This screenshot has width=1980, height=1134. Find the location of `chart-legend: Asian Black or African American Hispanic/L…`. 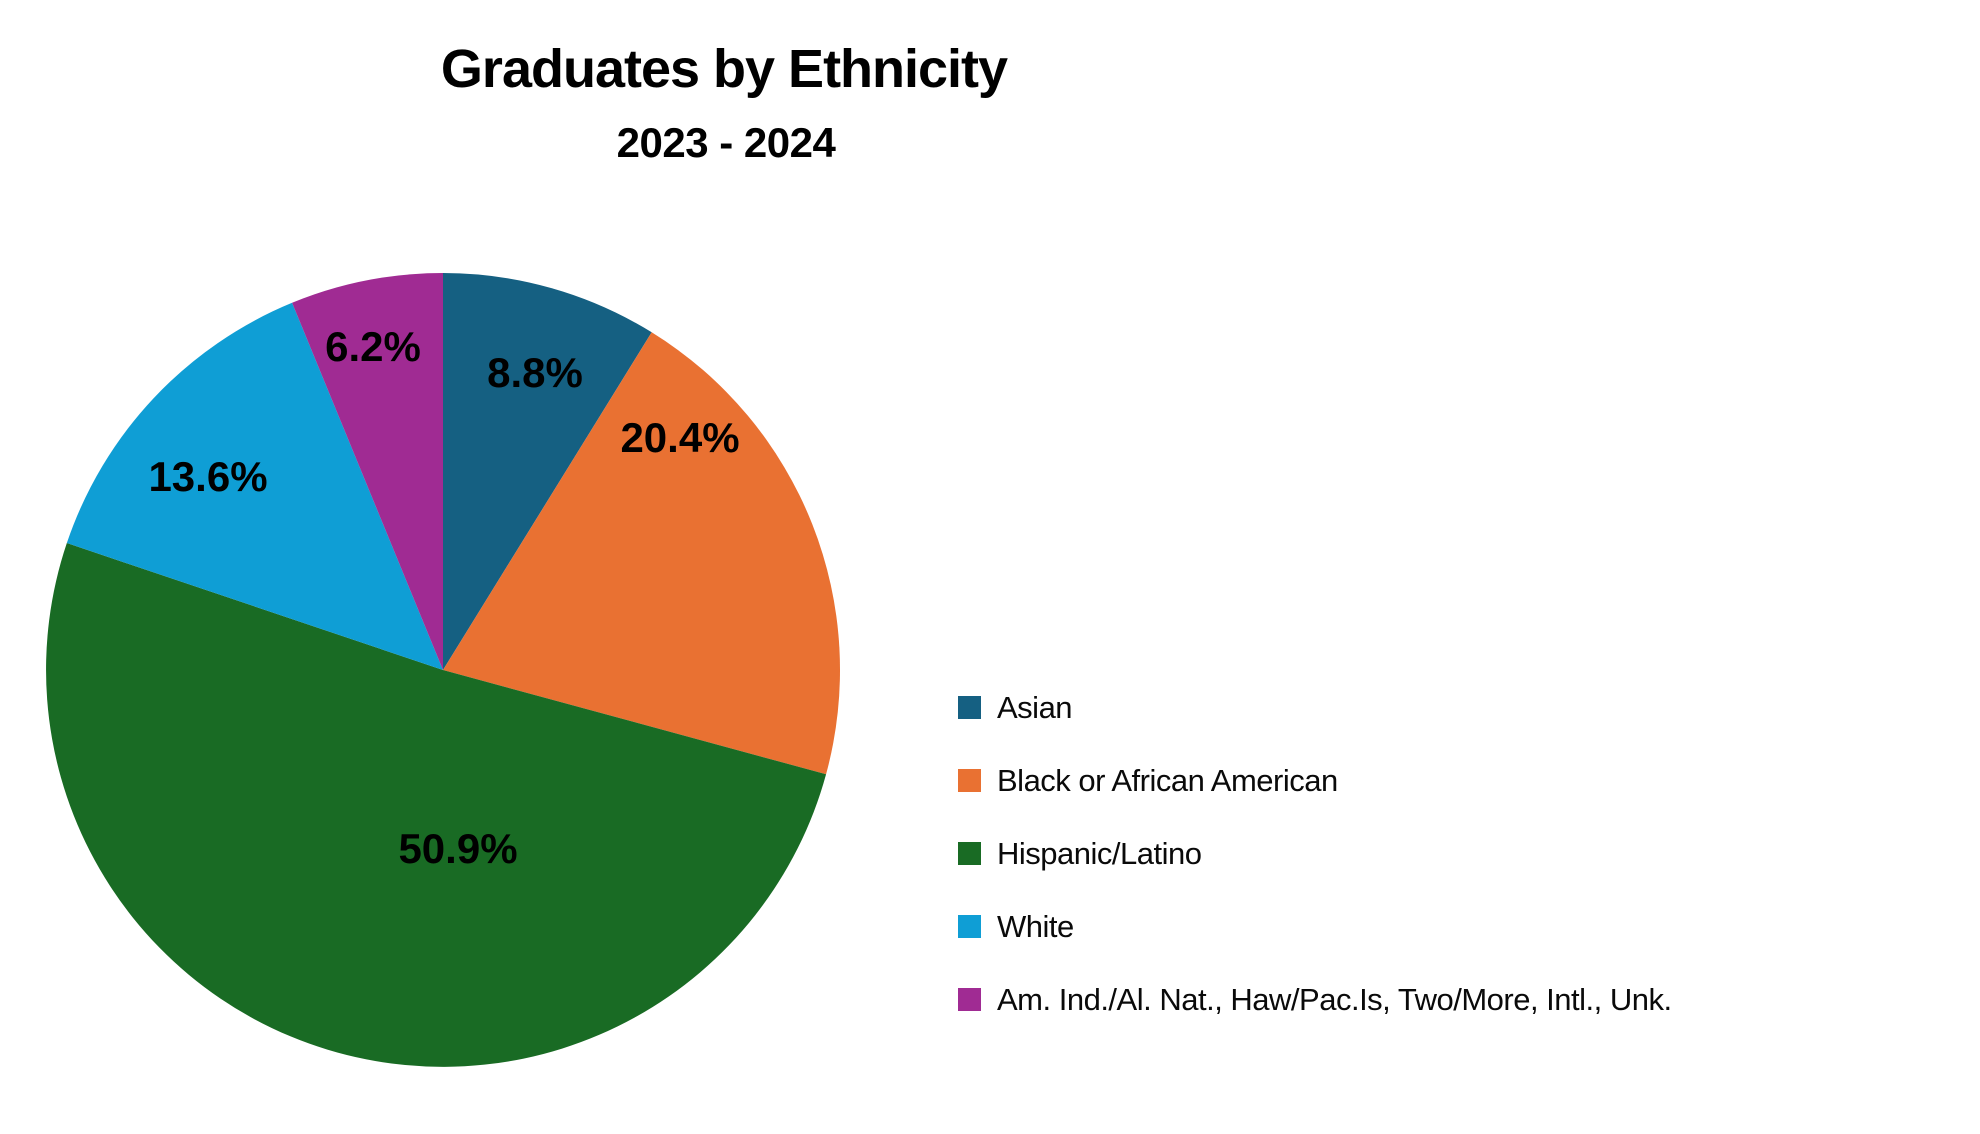

chart-legend: Asian Black or African American Hispanic/L… is located at coordinates (1315, 853).